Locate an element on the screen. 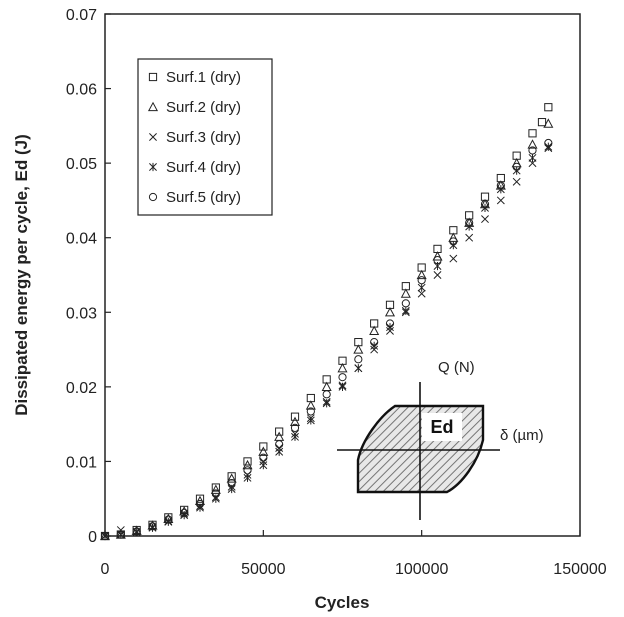 The width and height of the screenshot is (624, 617). y-axis-title: Dissipated energy per cycle, Ed (J) is located at coordinates (21, 275).